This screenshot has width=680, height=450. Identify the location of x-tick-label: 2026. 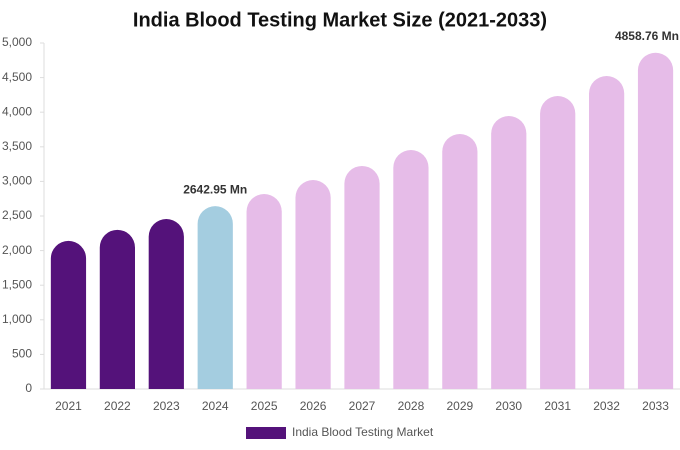
(313, 406).